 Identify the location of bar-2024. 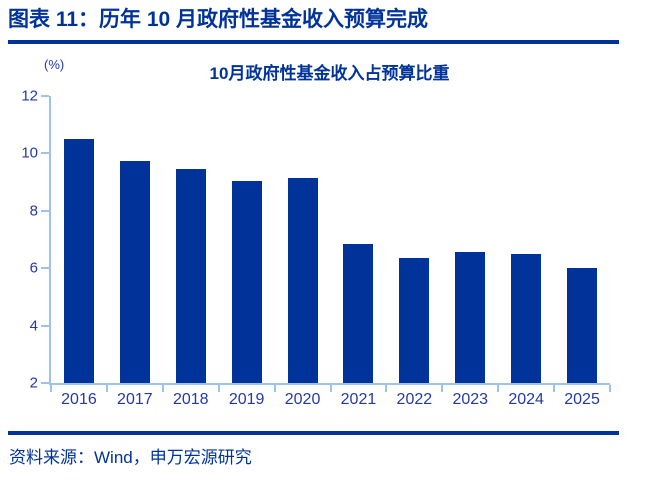
(526, 318).